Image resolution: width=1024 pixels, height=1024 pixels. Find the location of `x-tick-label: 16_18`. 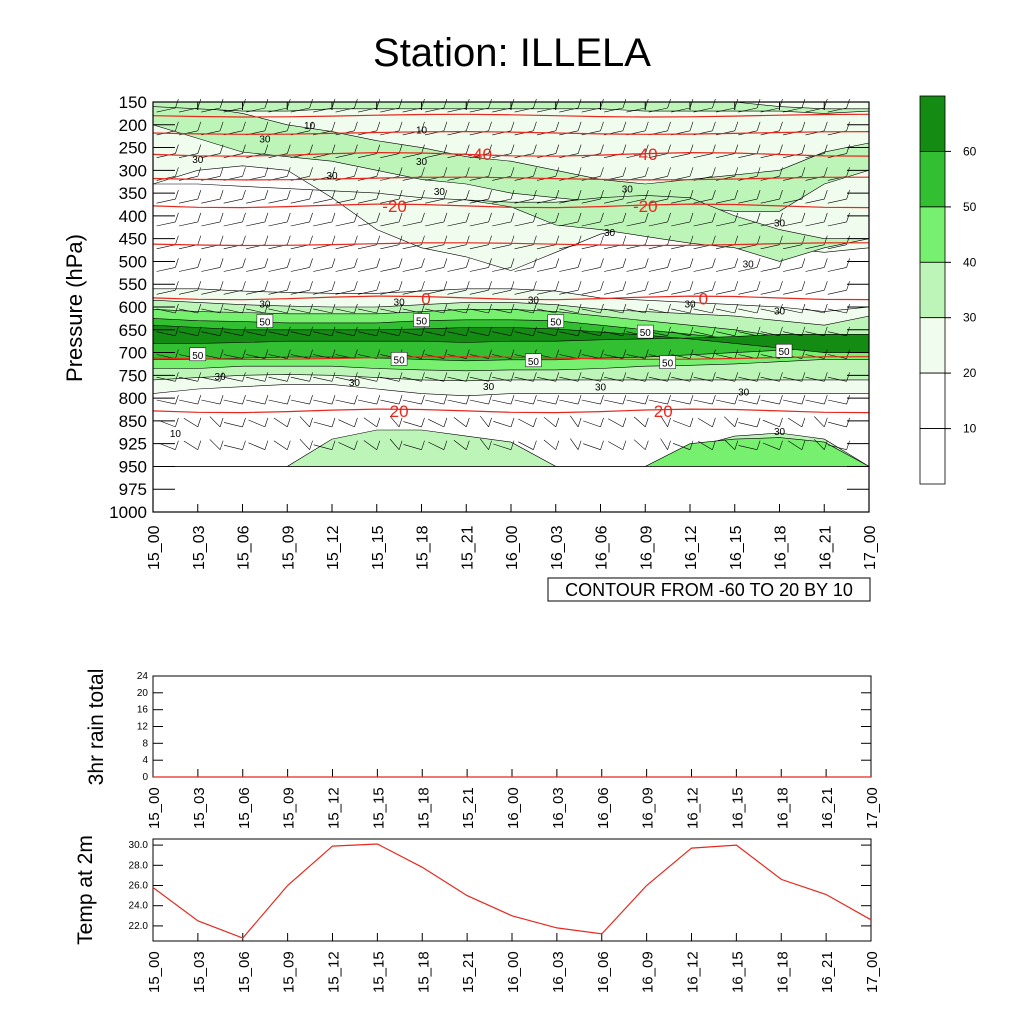

x-tick-label: 16_18 is located at coordinates (781, 547).